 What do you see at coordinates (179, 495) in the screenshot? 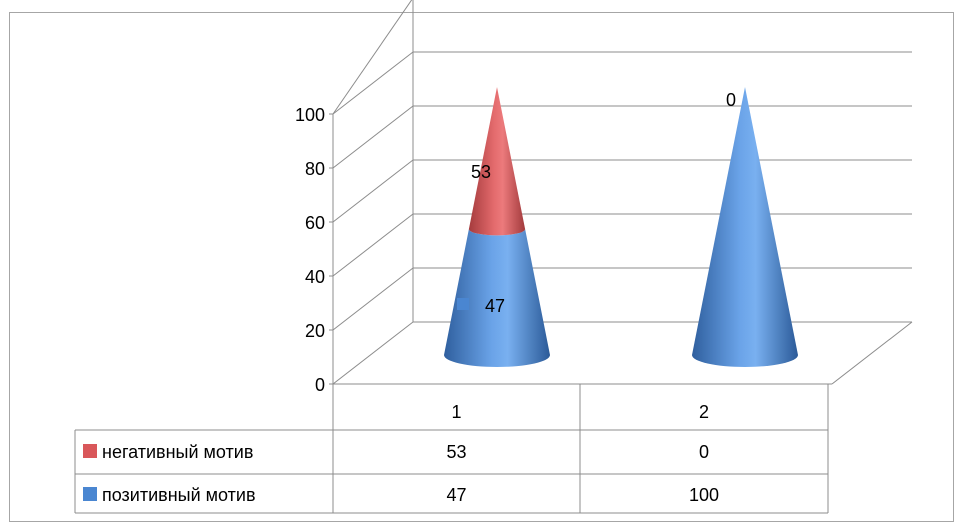
I see `legend-series-name: позитивный мотив` at bounding box center [179, 495].